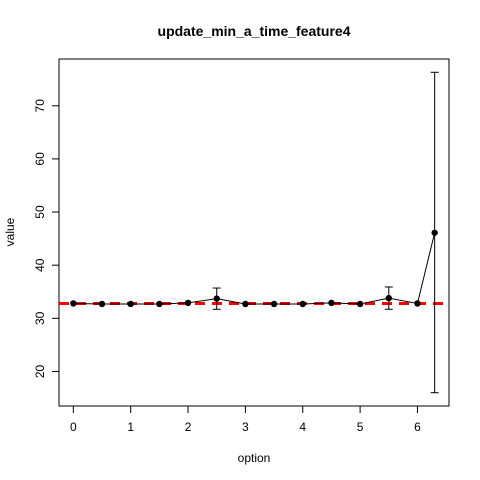  Describe the element at coordinates (40, 212) in the screenshot. I see `y-tick-label: 50` at that location.